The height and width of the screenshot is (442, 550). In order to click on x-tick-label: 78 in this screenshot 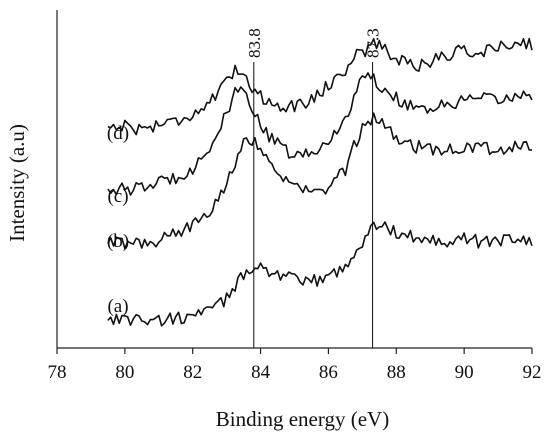, I will do `click(57, 372)`.